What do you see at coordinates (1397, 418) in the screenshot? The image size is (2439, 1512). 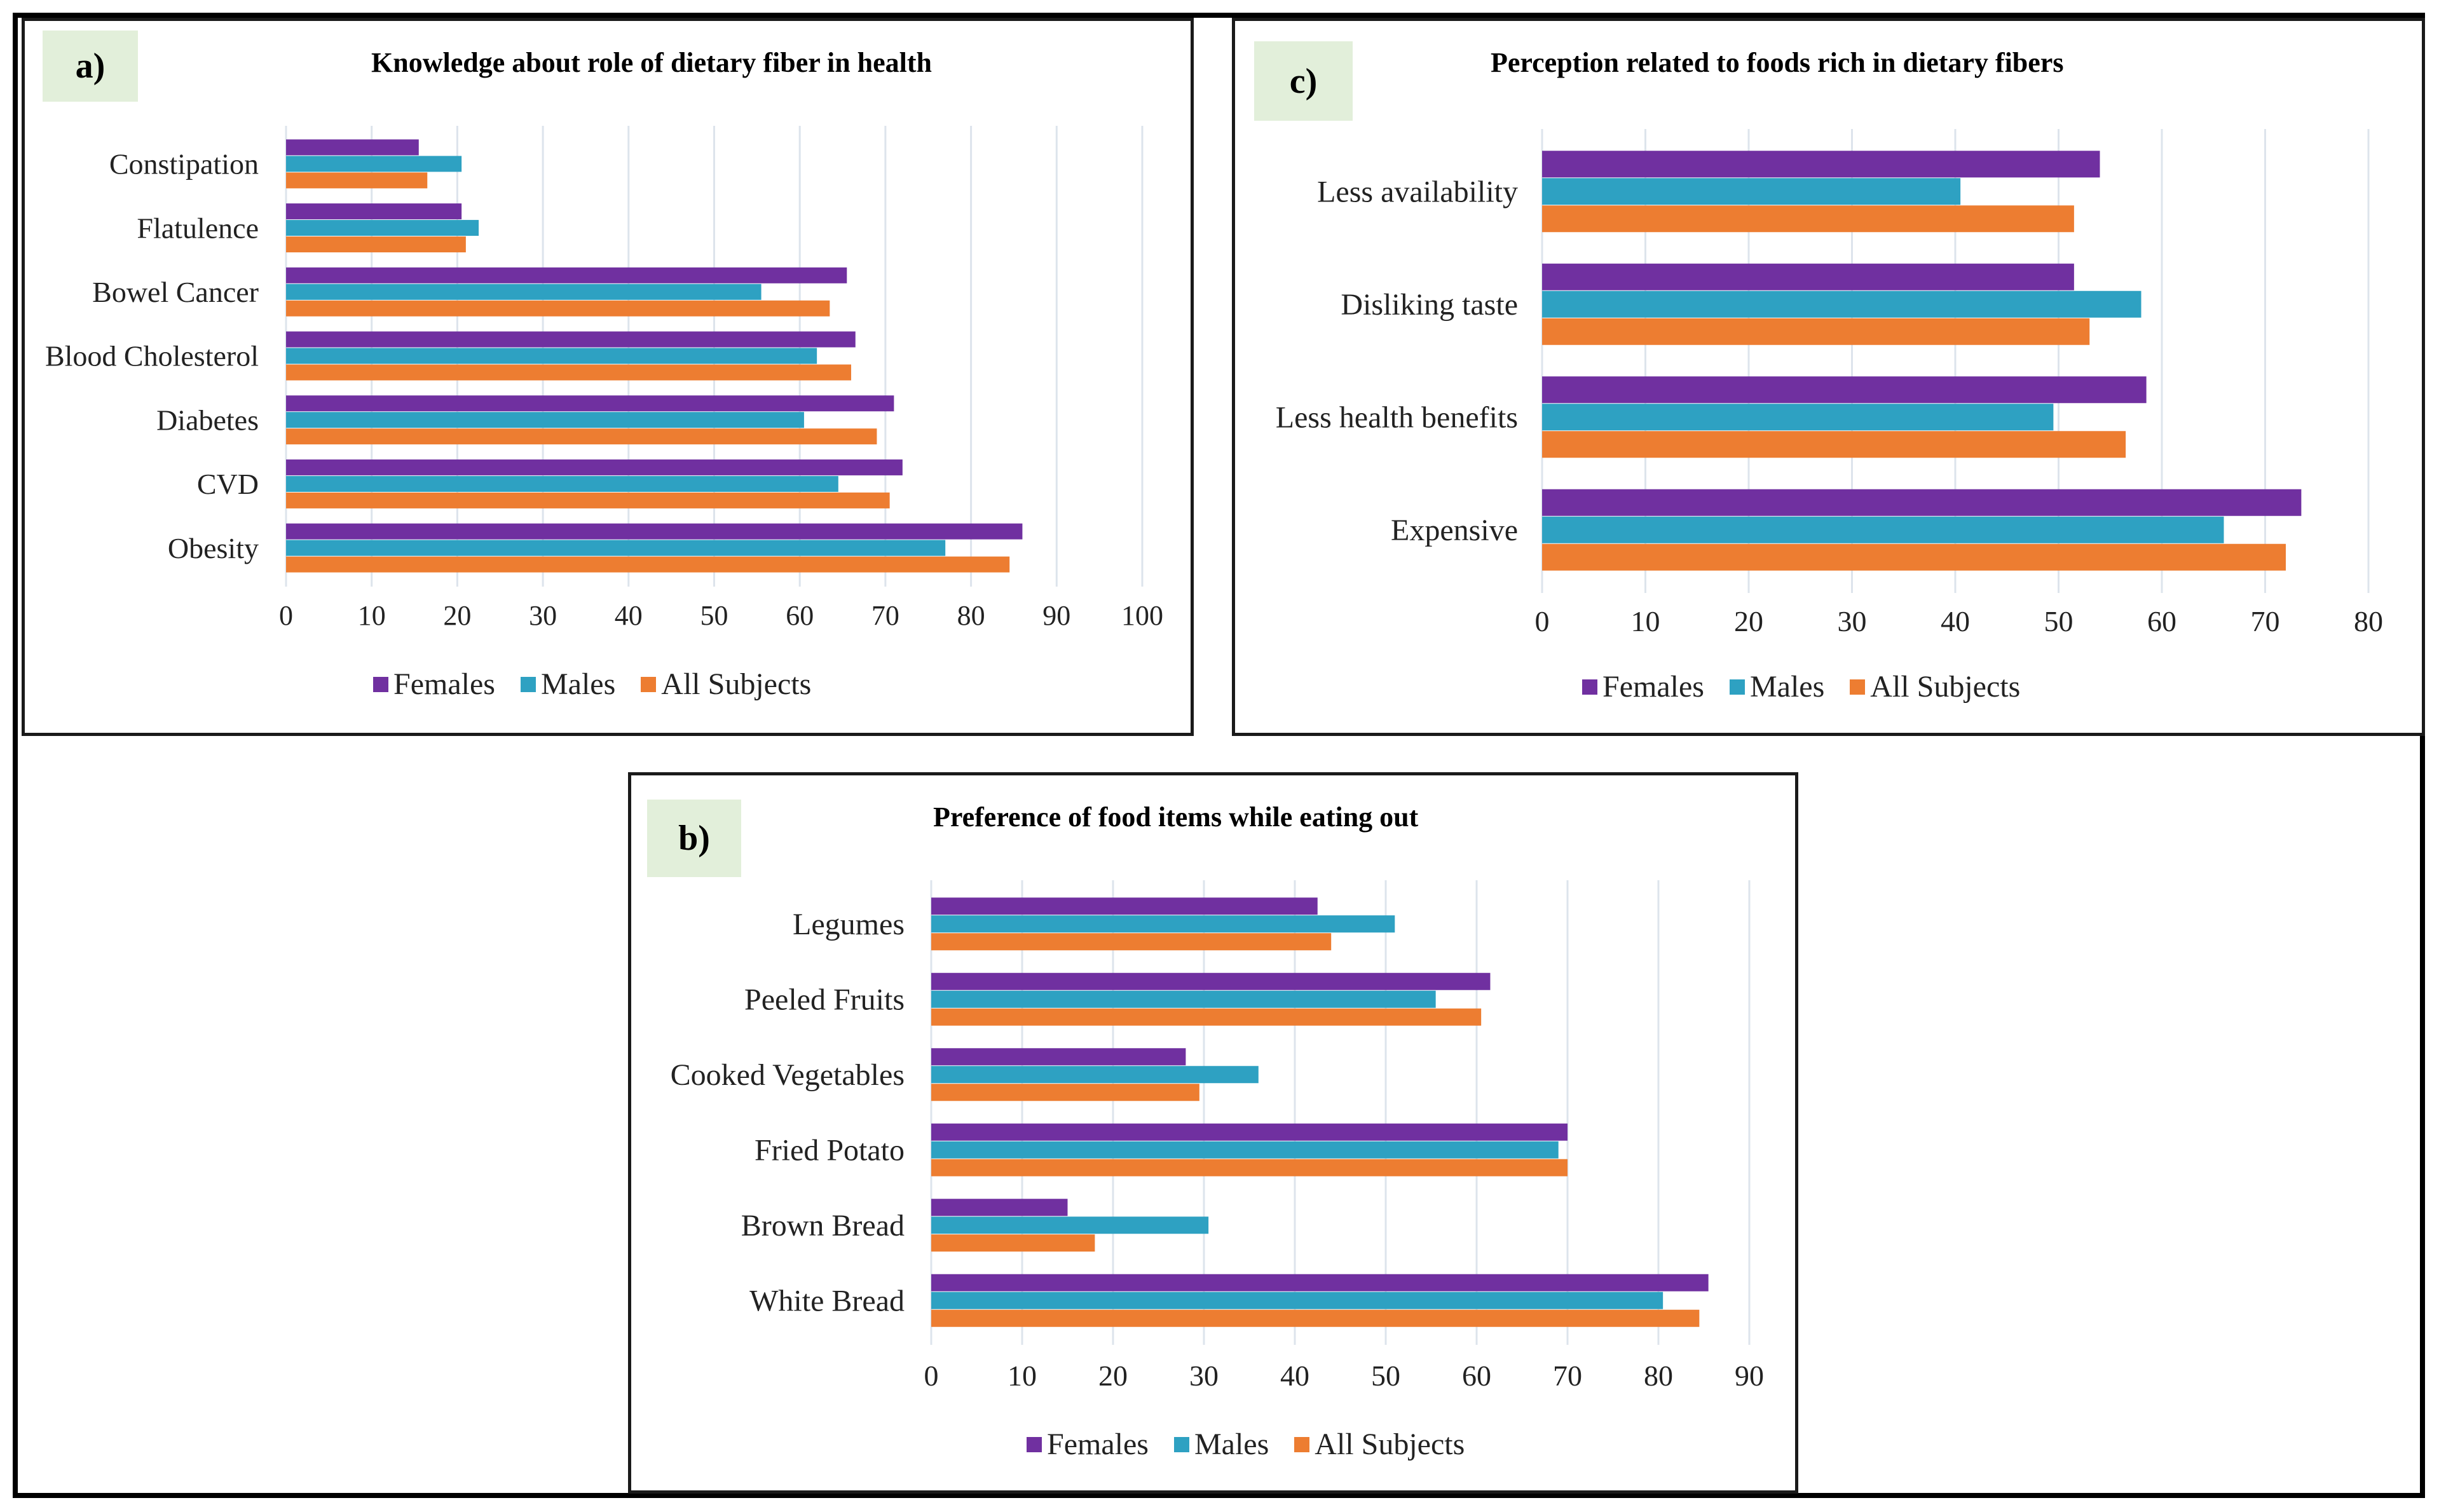 I see `category-label: Less health benefits` at bounding box center [1397, 418].